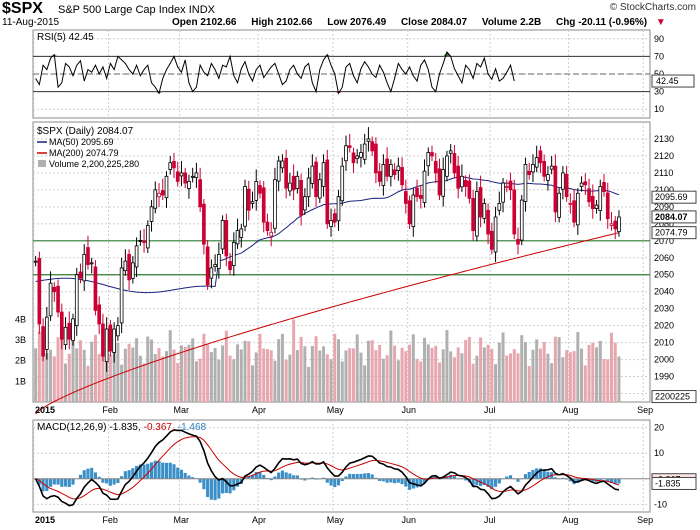 This screenshot has width=700, height=530. I want to click on macd-last-value-box, so click(674, 483).